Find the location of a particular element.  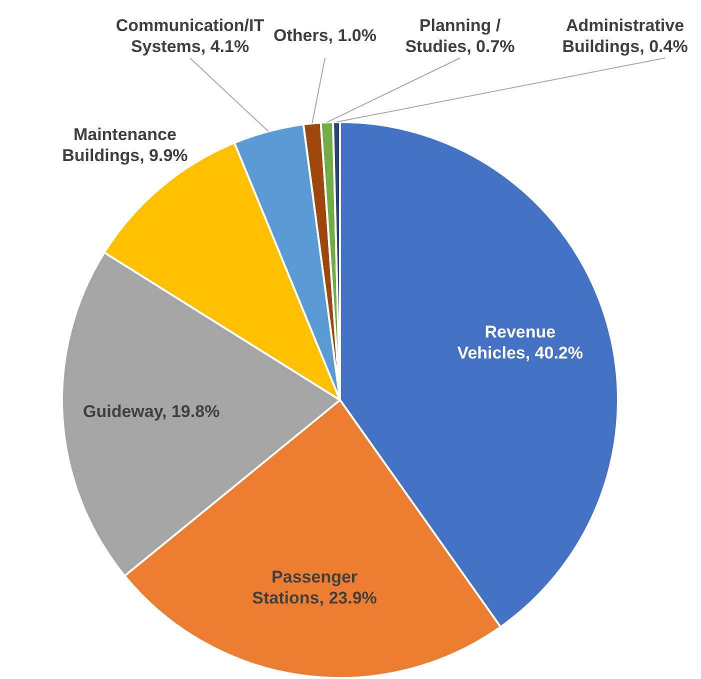

slice-label: Others, 1.0% is located at coordinates (325, 35).